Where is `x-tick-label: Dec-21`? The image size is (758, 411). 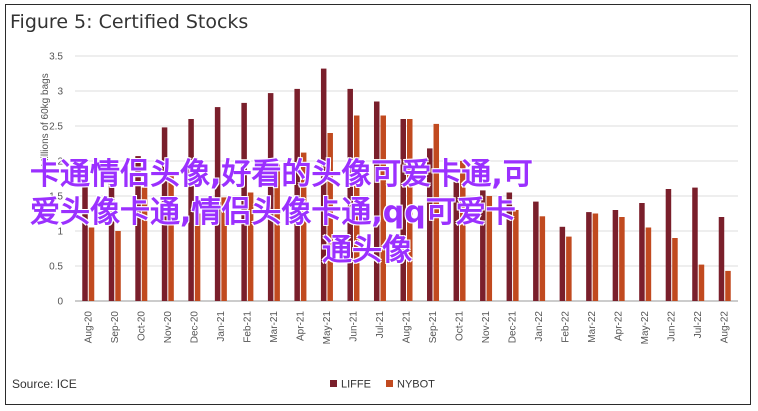 x-tick-label: Dec-21 is located at coordinates (513, 327).